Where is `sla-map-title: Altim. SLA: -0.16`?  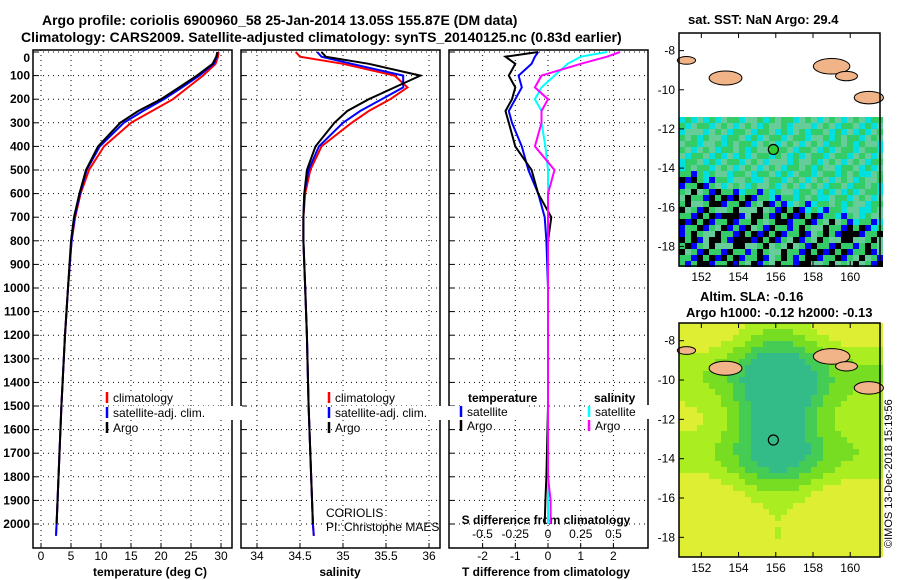 sla-map-title: Altim. SLA: -0.16 is located at coordinates (752, 296).